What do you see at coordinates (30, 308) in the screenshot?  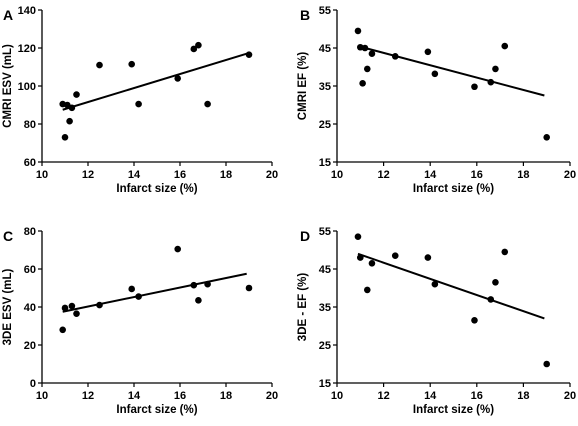 I see `y-tick-label: 40` at bounding box center [30, 308].